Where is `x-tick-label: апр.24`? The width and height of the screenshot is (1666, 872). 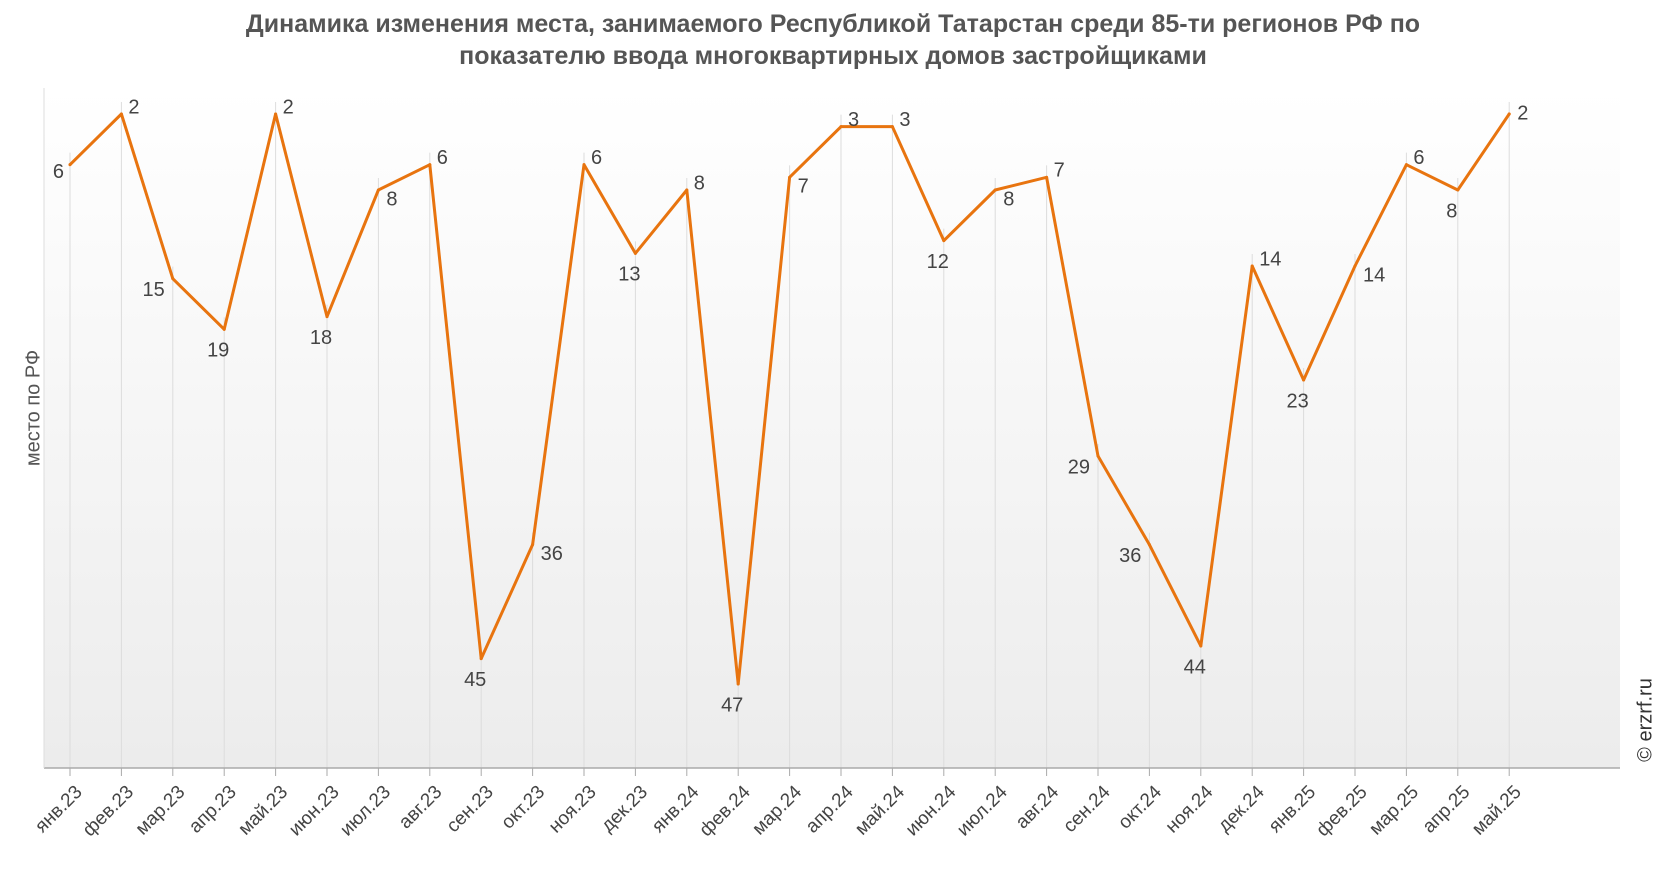 x-tick-label: апр.24 is located at coordinates (830, 809).